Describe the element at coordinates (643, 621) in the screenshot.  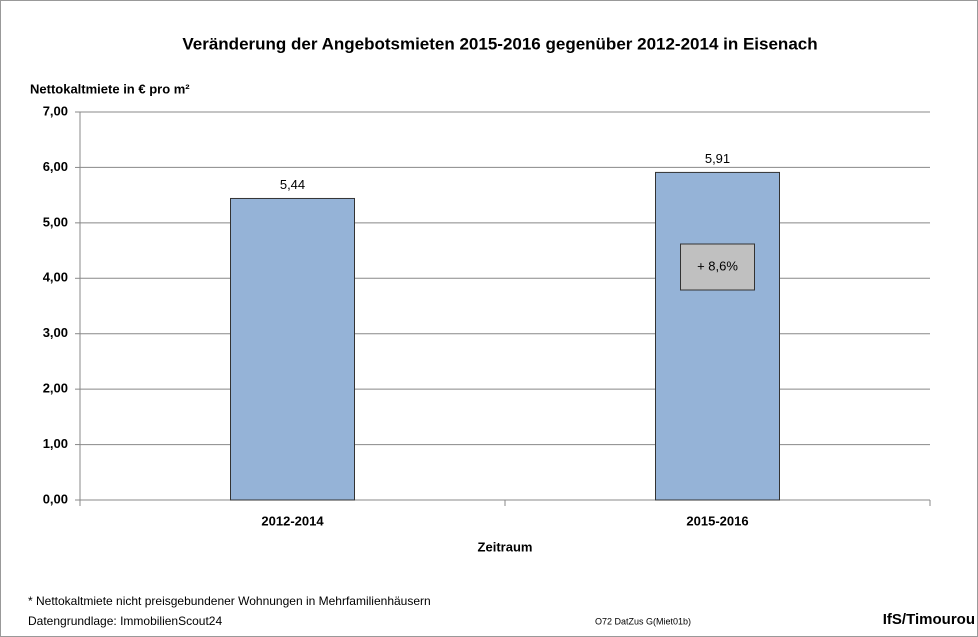
I see `code: O72 DatZus G(Miet01b)` at that location.